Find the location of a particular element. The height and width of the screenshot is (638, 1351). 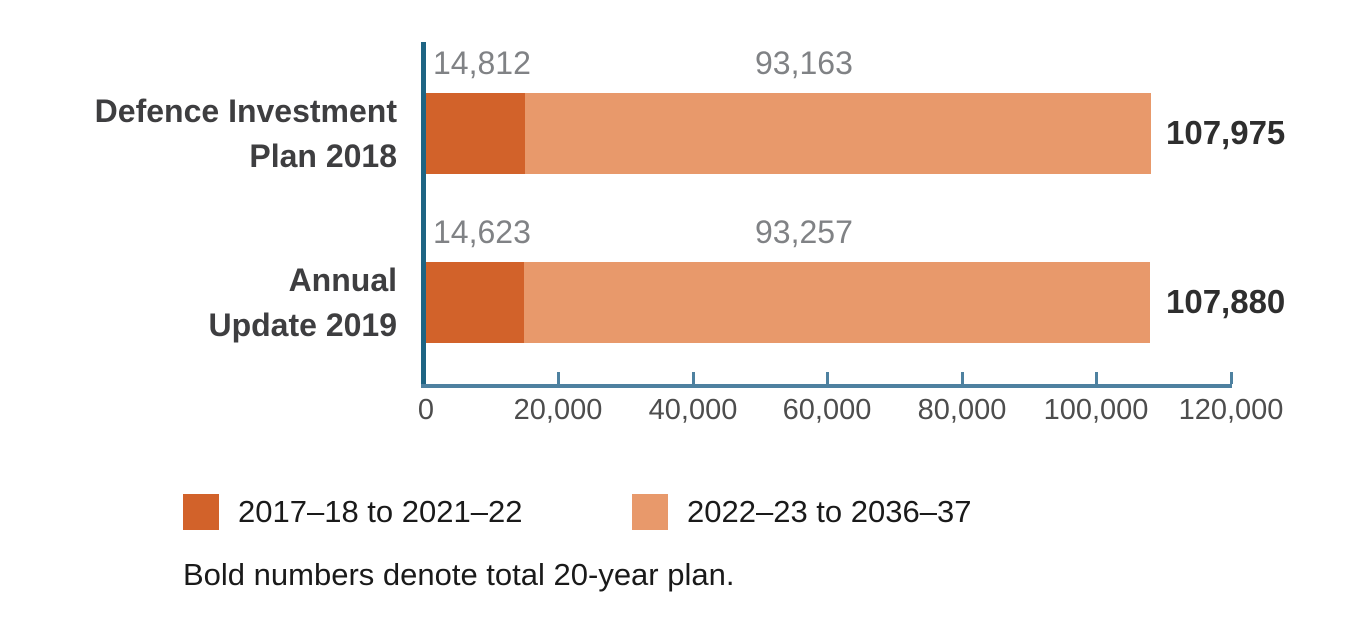

legend-swatch-series1 is located at coordinates (201, 512).